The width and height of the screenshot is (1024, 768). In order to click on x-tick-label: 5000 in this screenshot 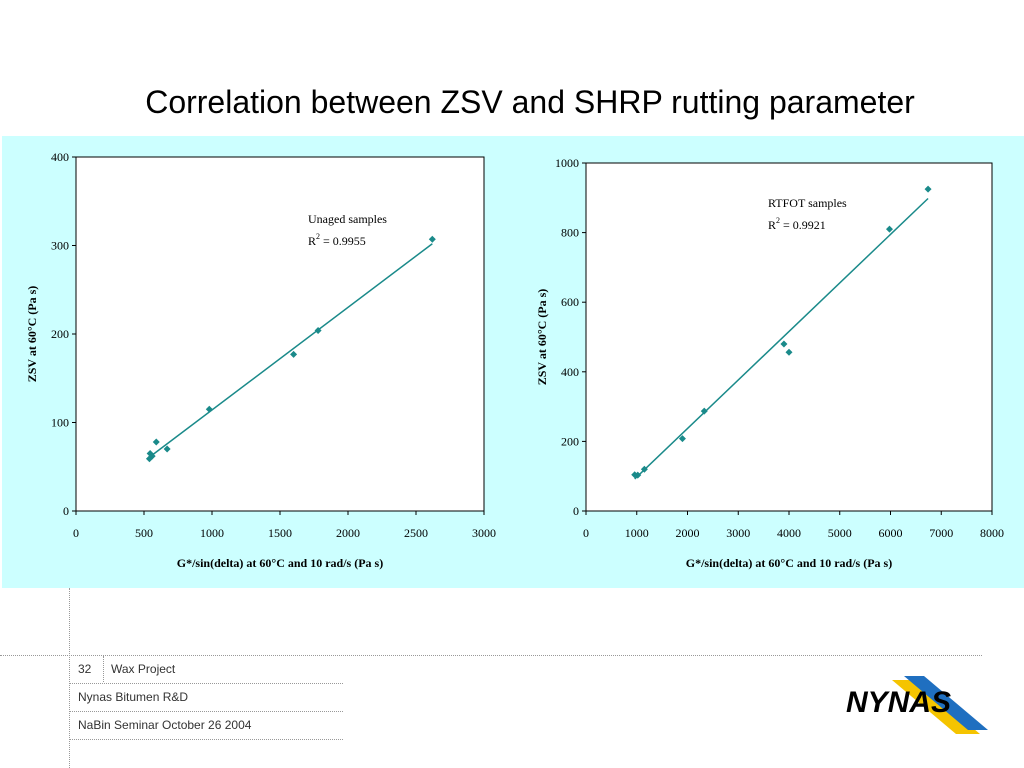, I will do `click(840, 533)`.